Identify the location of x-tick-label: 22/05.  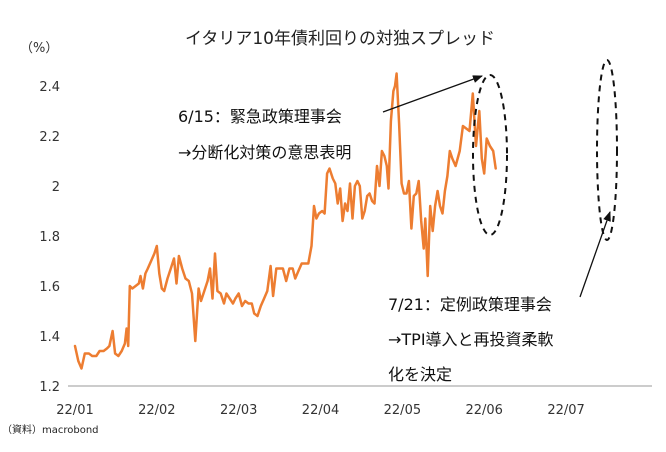
(402, 410).